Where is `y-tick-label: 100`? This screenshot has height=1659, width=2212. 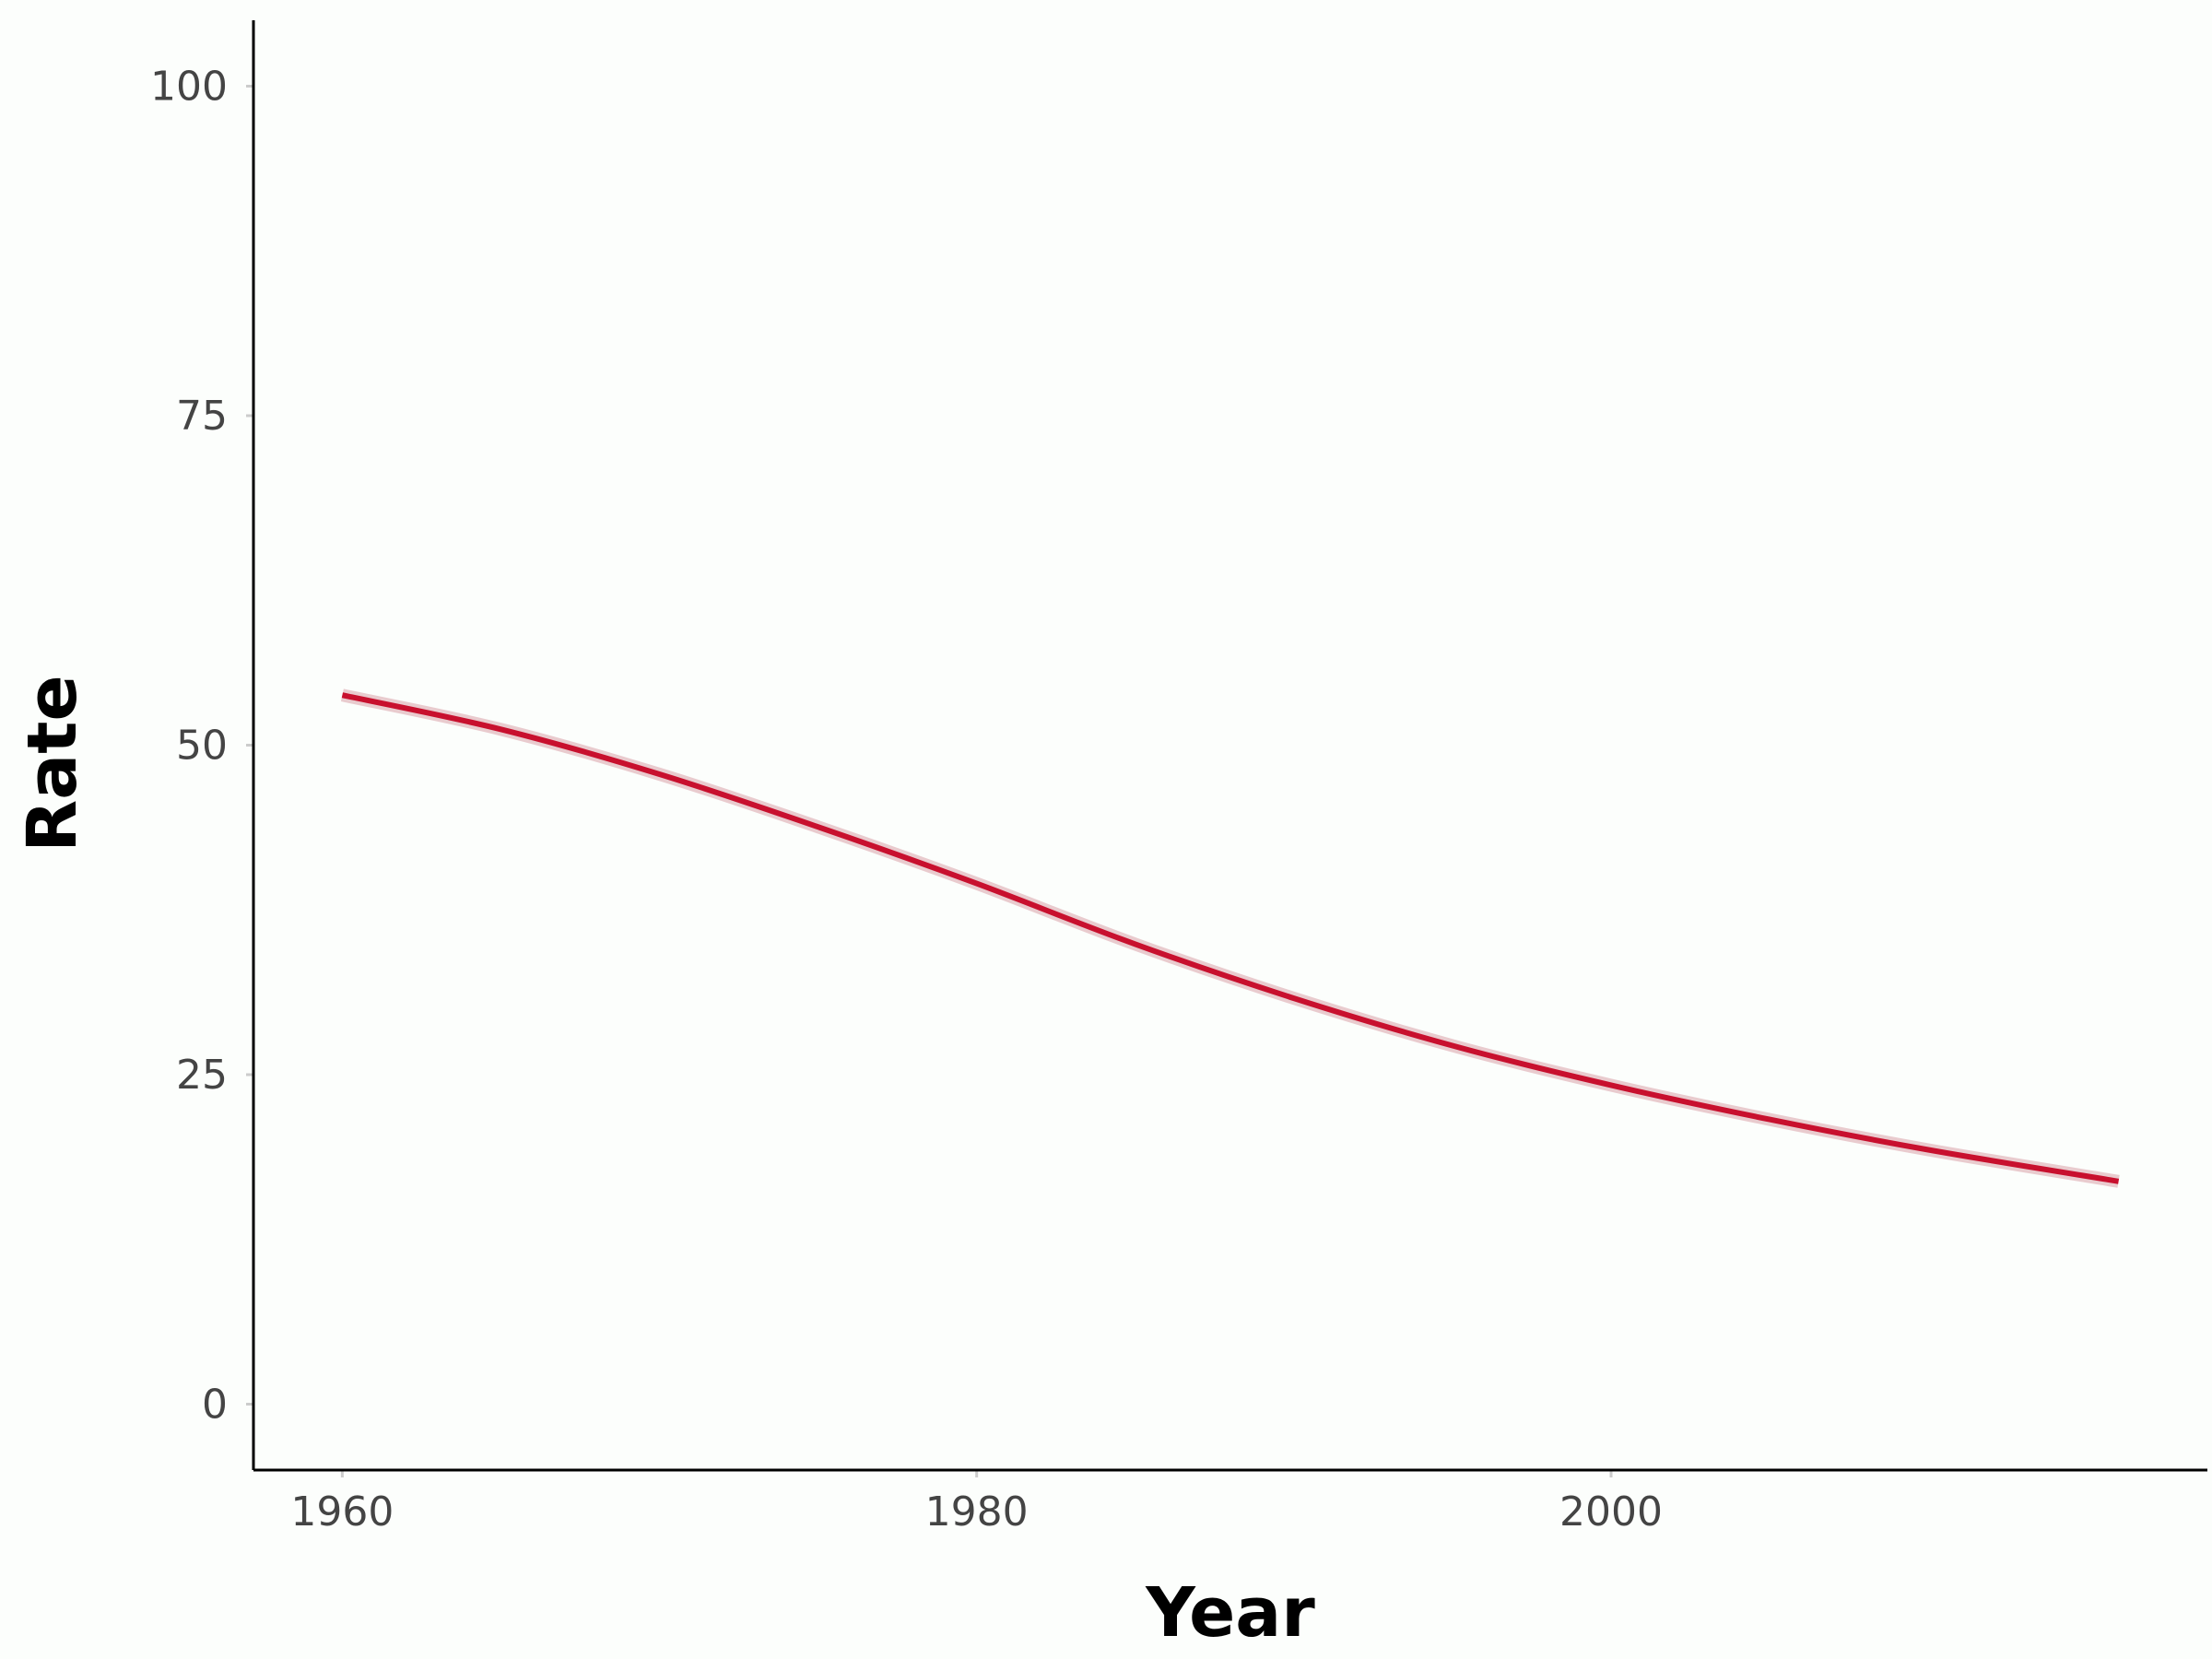
y-tick-label: 100 is located at coordinates (189, 87).